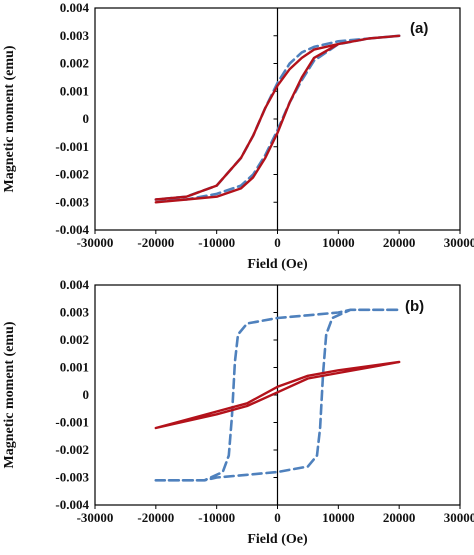 The width and height of the screenshot is (474, 555). I want to click on y-tick-label-1-4: 0, so click(86, 394).